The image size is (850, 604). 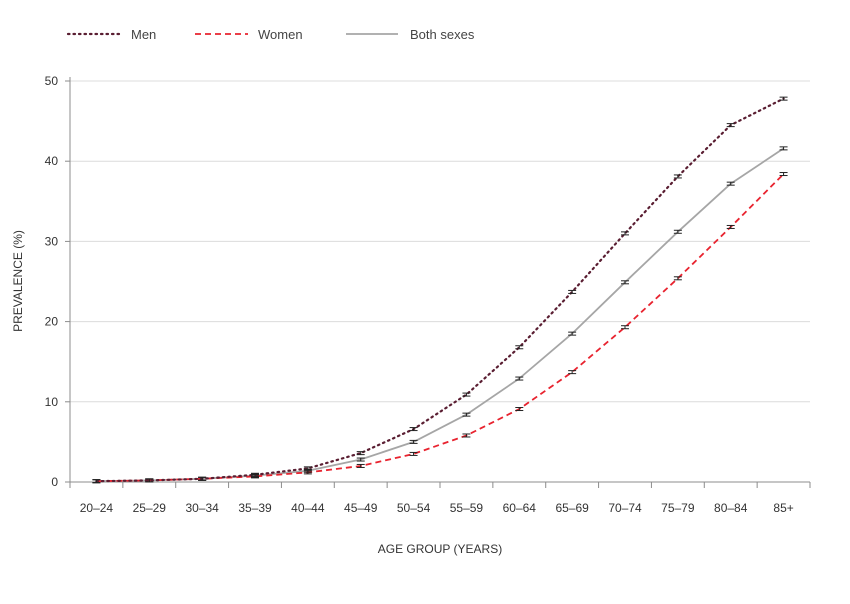 I want to click on x-tick-label: 55–59, so click(x=467, y=508).